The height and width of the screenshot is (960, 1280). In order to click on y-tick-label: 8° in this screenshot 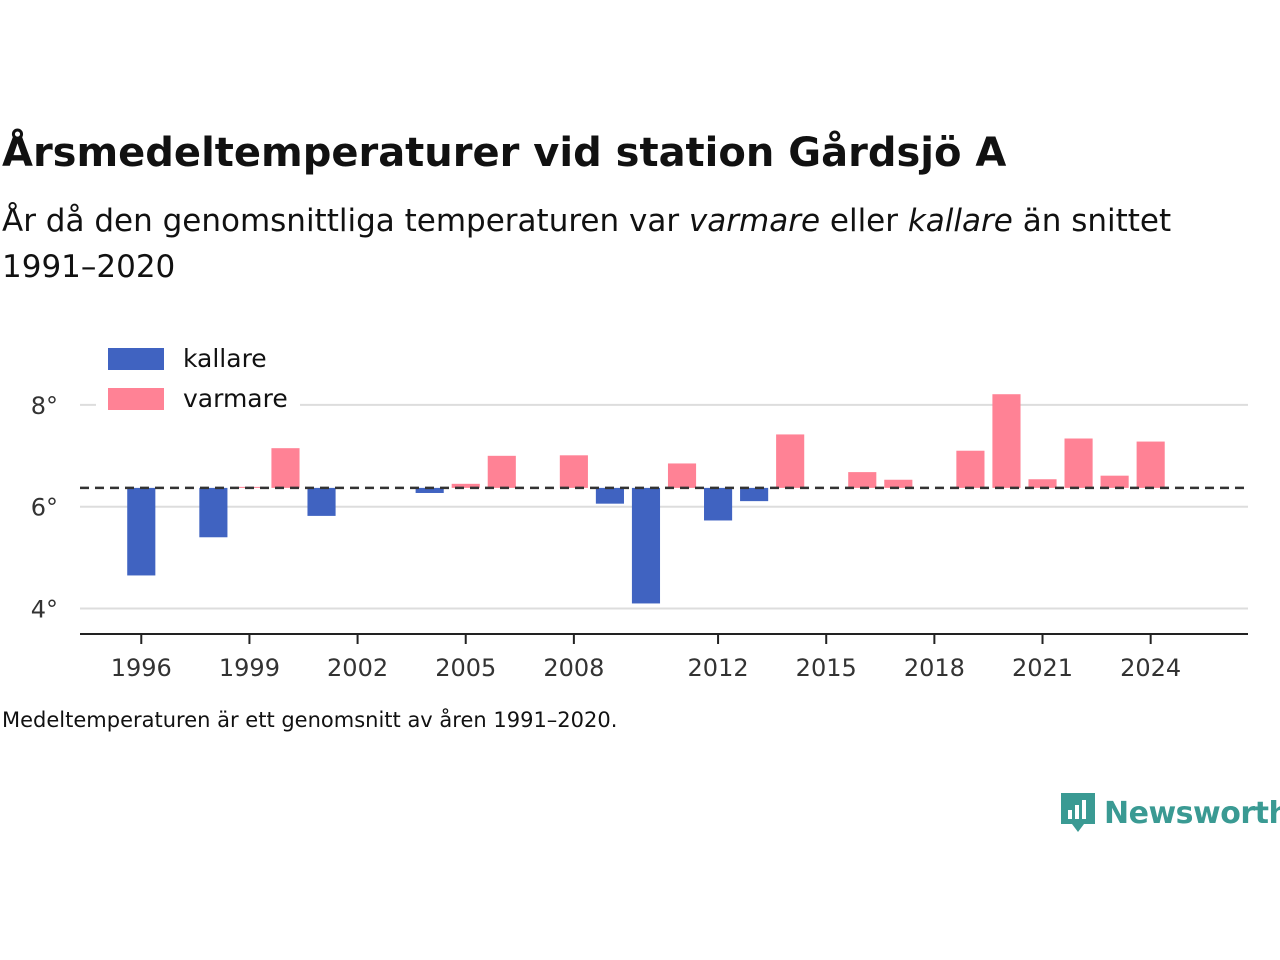, I will do `click(44, 406)`.